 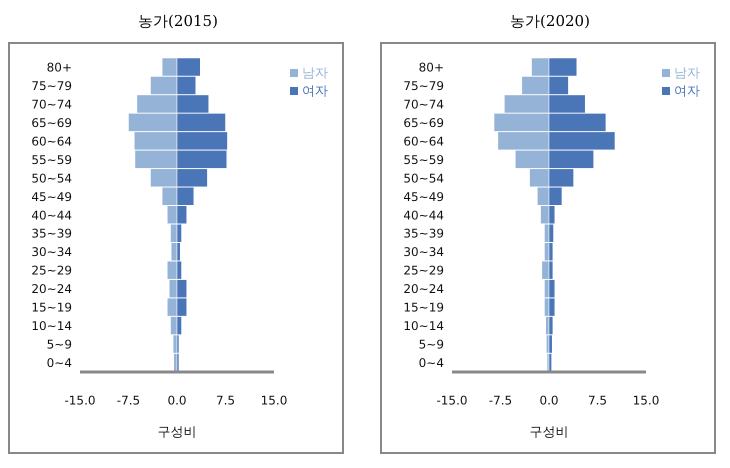 What do you see at coordinates (178, 21) in the screenshot?
I see `chart-title: 농가(2015)` at bounding box center [178, 21].